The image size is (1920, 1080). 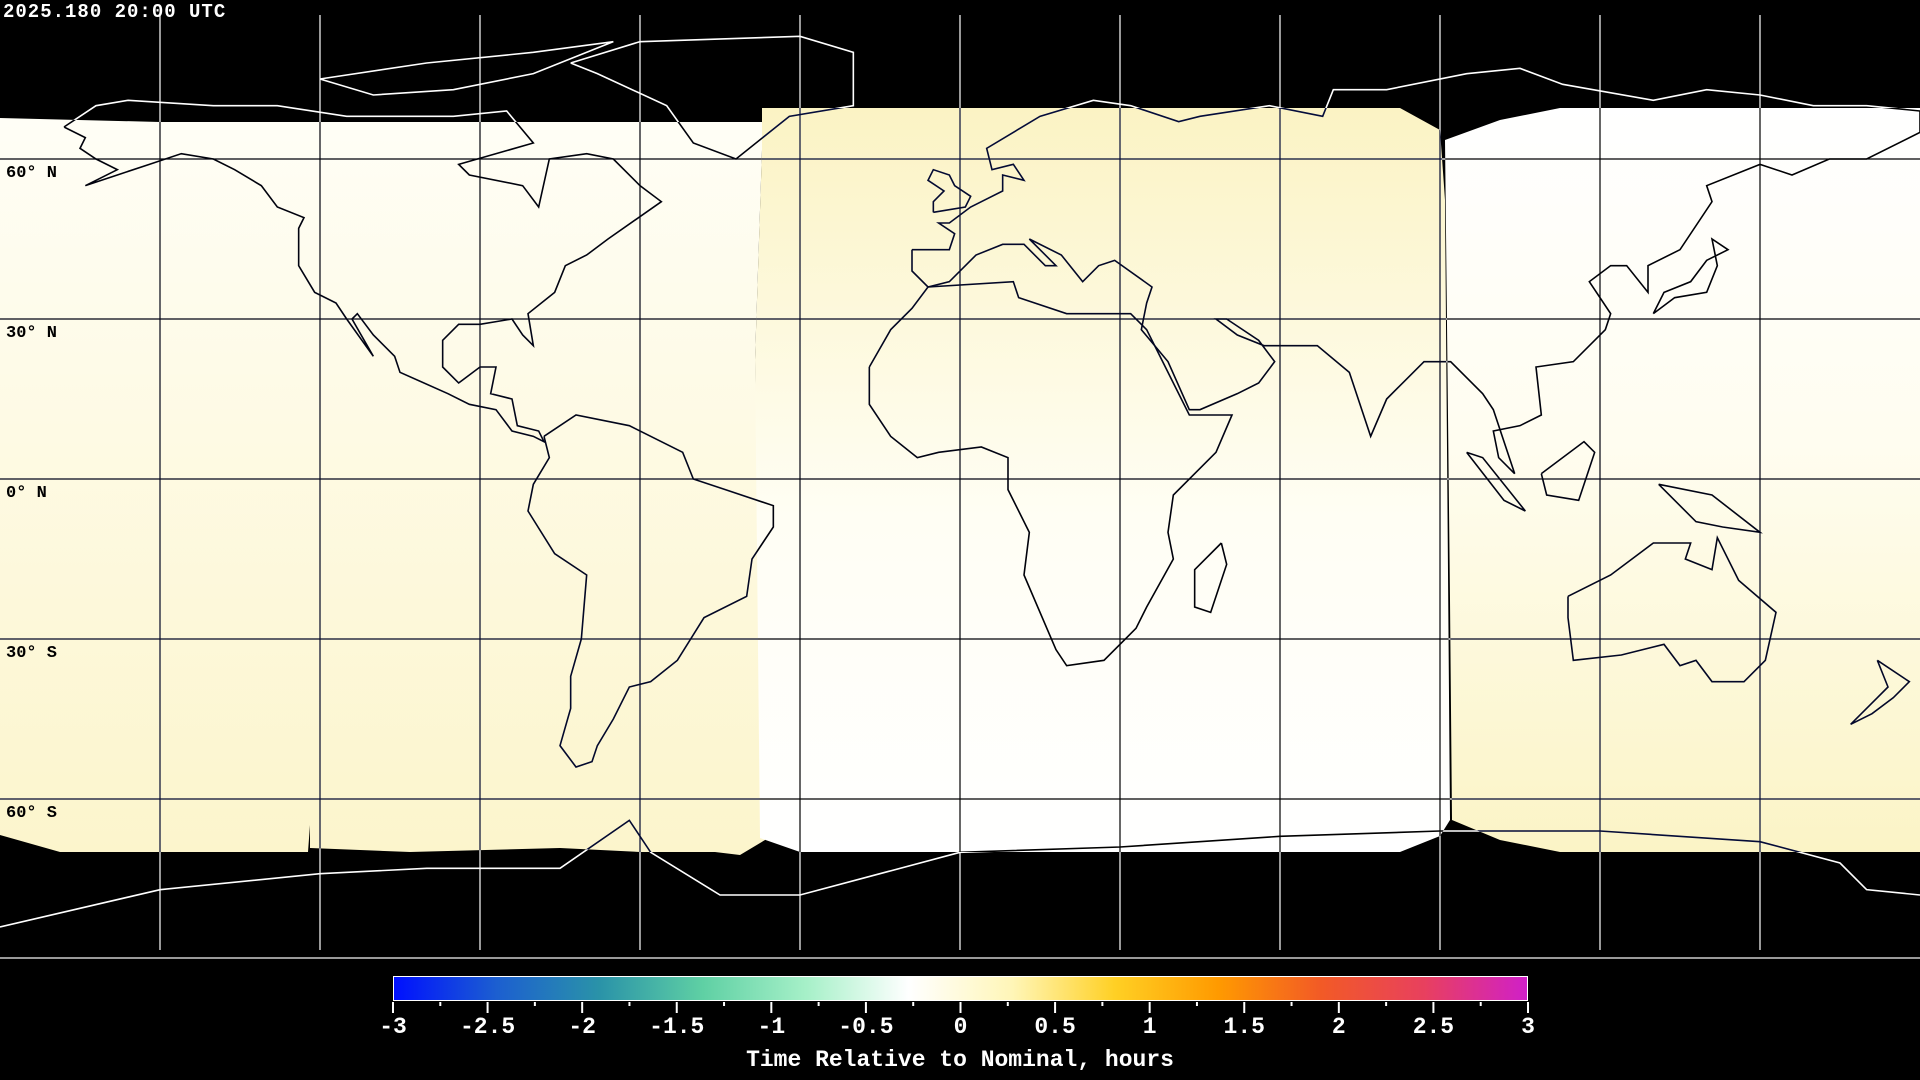 I want to click on colorbar-axis, so click(x=960, y=1007).